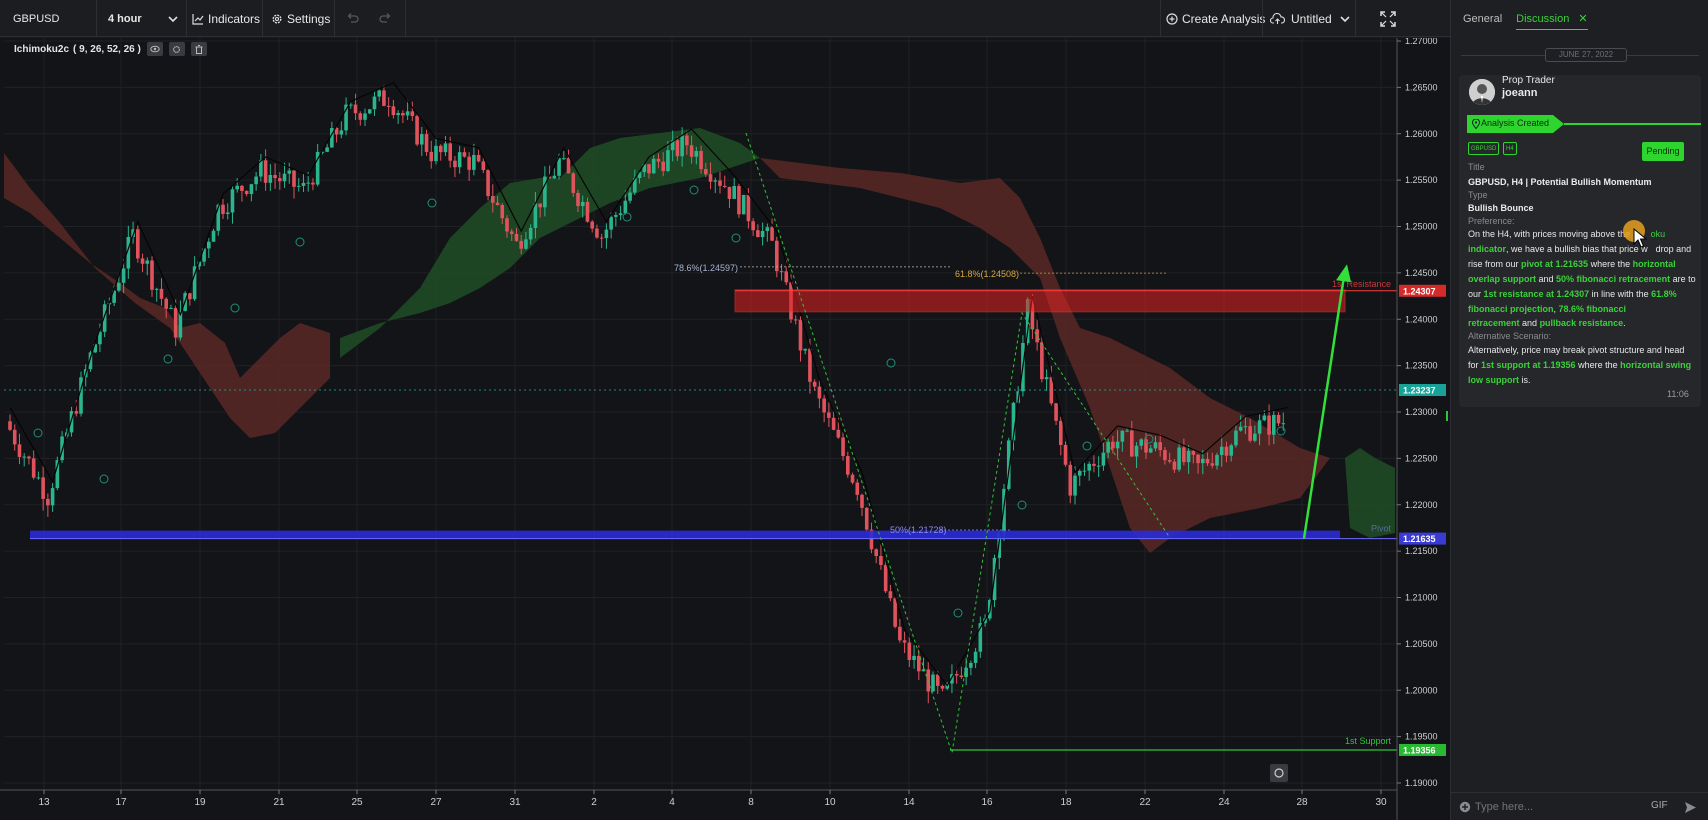 The width and height of the screenshot is (1708, 820). Describe the element at coordinates (386, 18) in the screenshot. I see `redo-button` at that location.